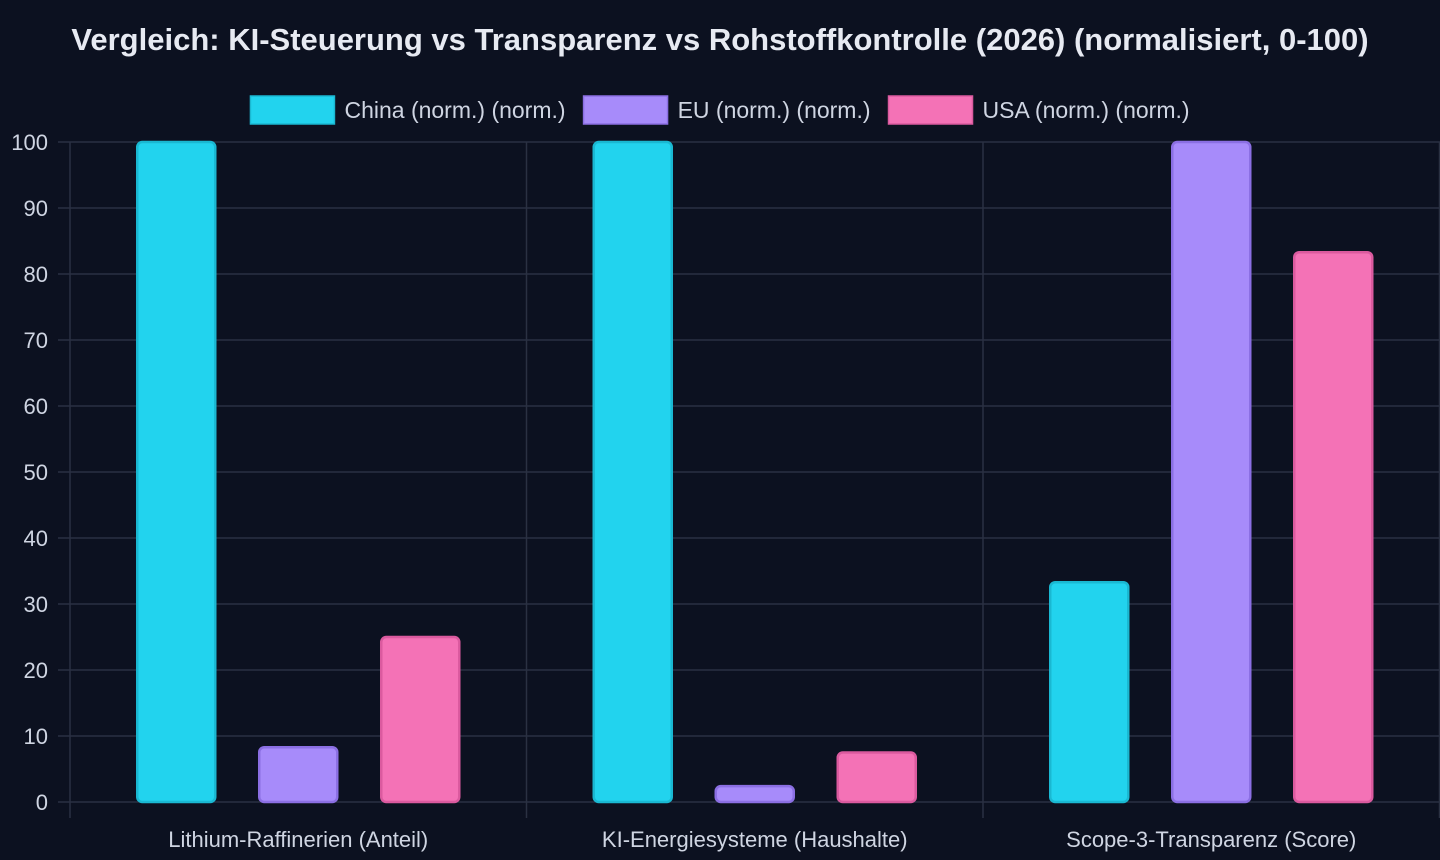 The width and height of the screenshot is (1440, 860). What do you see at coordinates (36, 208) in the screenshot?
I see `y-tick-label: 90` at bounding box center [36, 208].